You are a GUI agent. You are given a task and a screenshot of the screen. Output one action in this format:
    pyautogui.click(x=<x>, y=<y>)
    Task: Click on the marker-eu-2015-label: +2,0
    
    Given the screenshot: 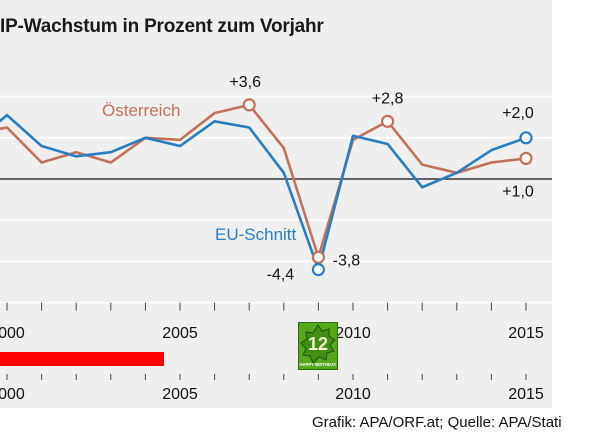 What is the action you would take?
    pyautogui.click(x=518, y=113)
    